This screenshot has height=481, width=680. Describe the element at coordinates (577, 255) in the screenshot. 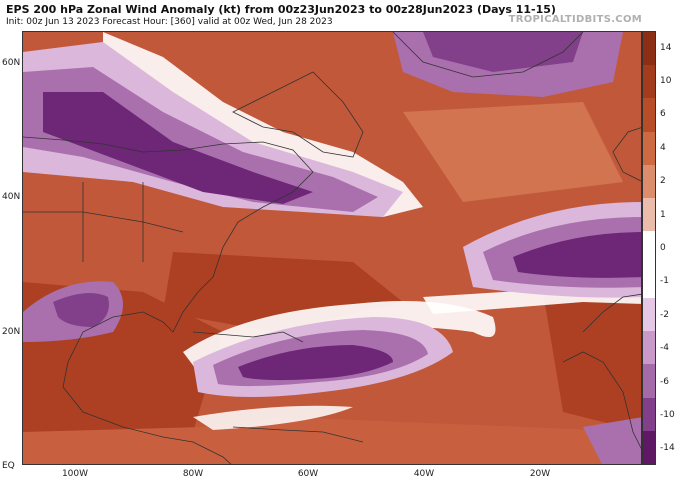

I see `neg-anomaly-east-core` at that location.